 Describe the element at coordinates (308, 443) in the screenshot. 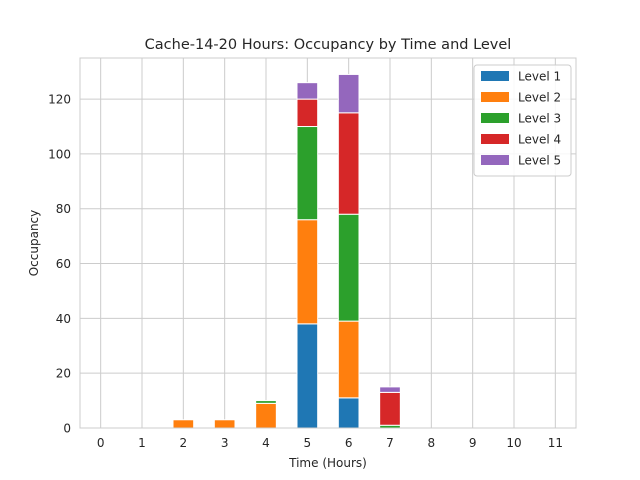

I see `x-tick-label: 5` at that location.